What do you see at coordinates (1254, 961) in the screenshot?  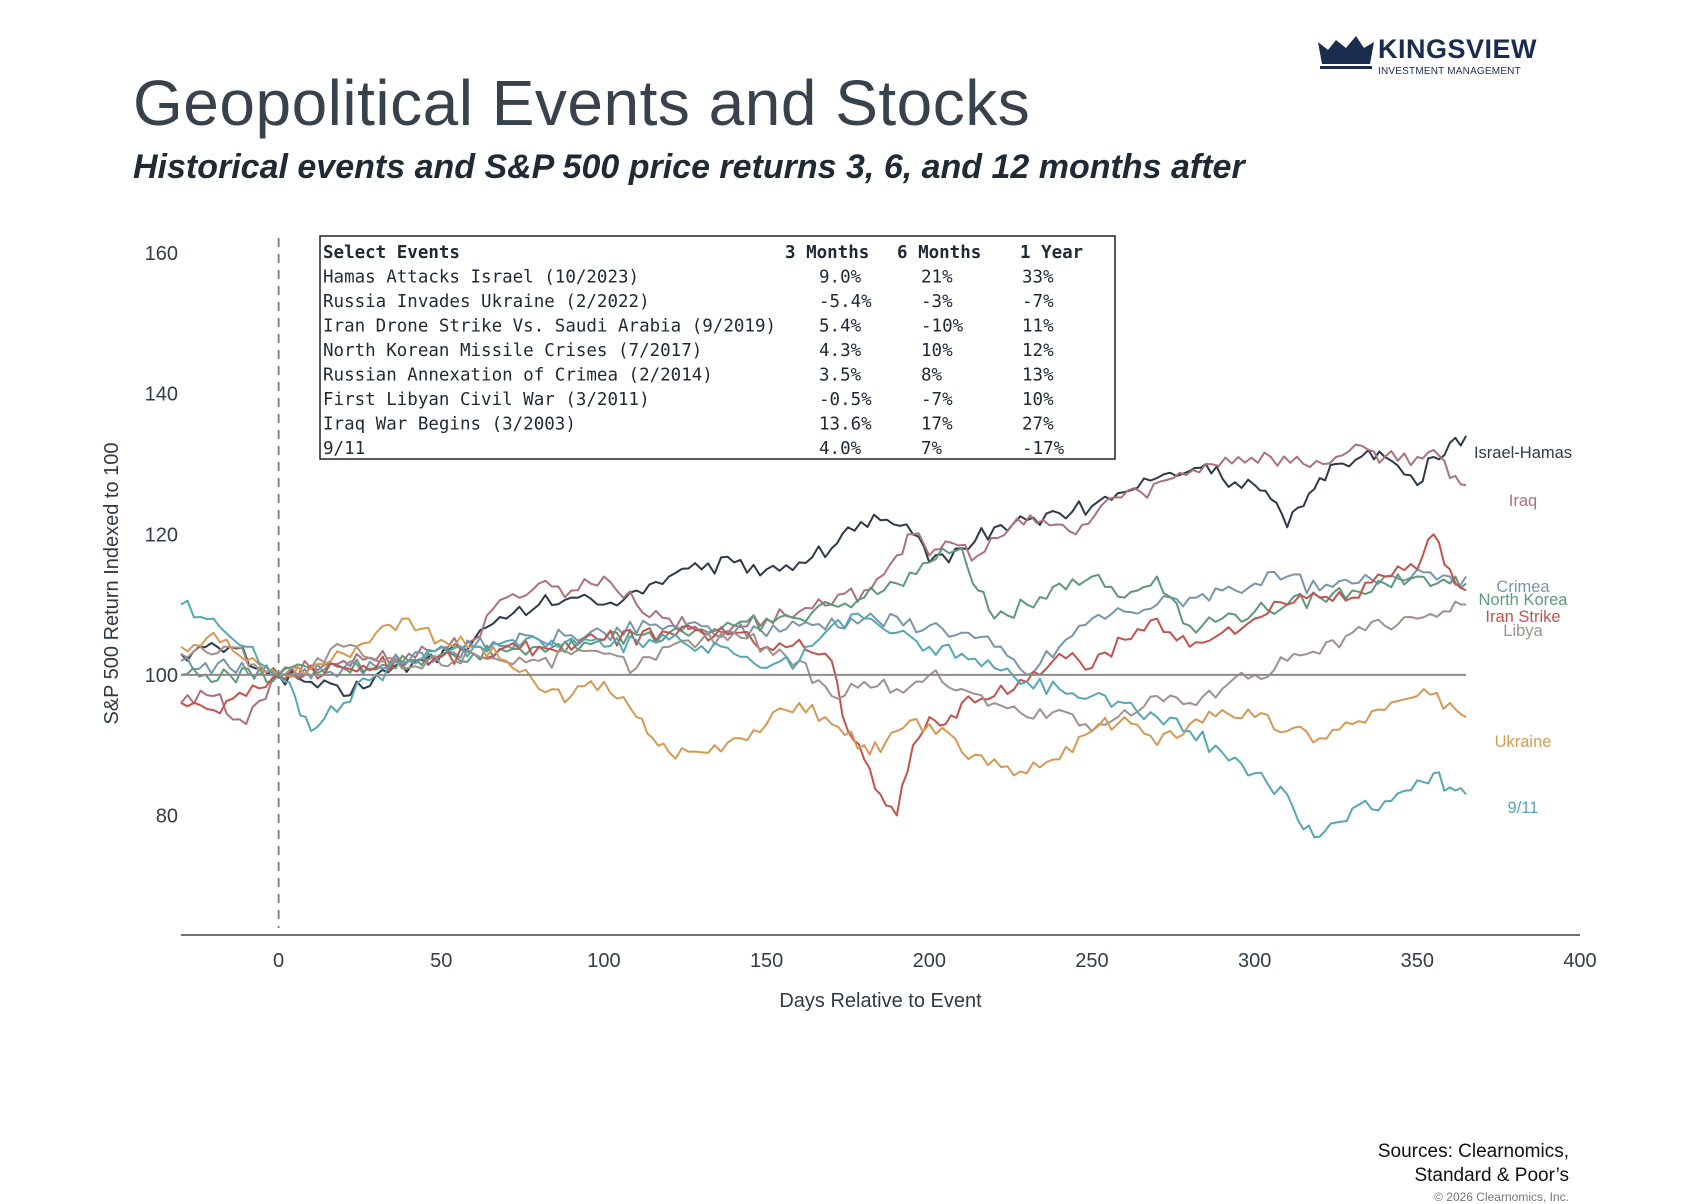 I see `x-tick-label: 300` at bounding box center [1254, 961].